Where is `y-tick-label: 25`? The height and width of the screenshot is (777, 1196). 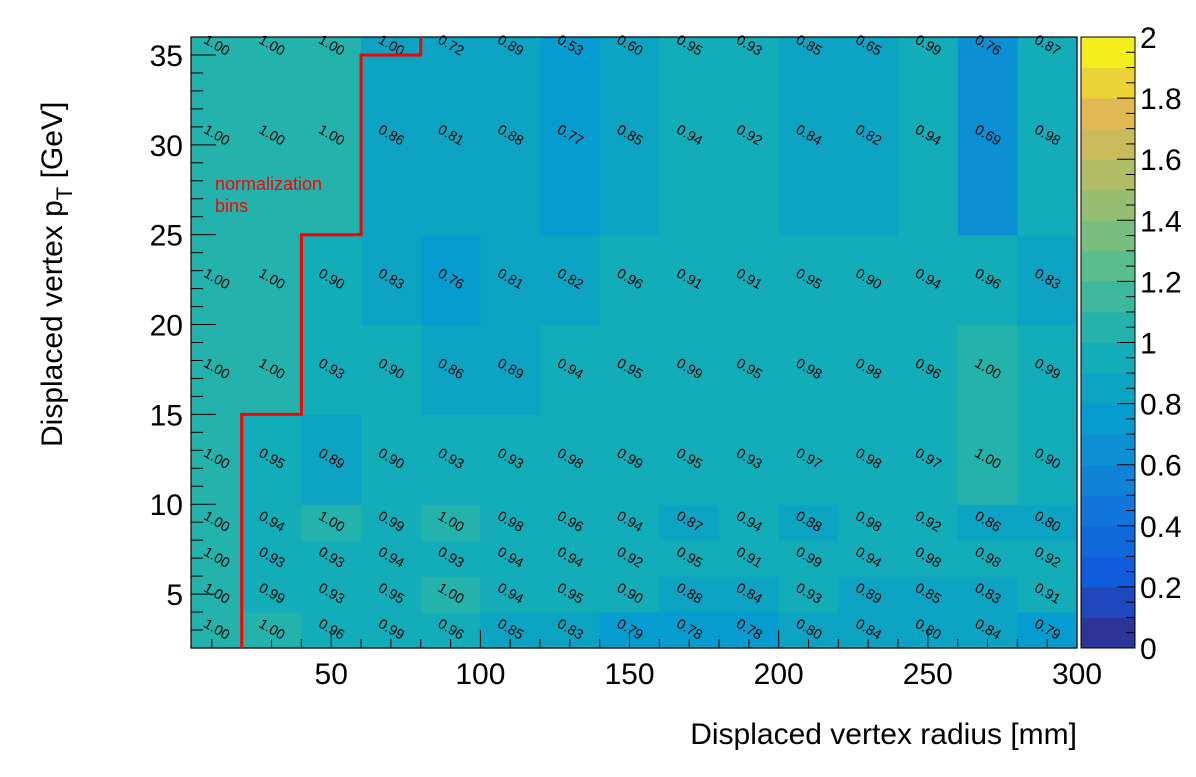 y-tick-label: 25 is located at coordinates (166, 236).